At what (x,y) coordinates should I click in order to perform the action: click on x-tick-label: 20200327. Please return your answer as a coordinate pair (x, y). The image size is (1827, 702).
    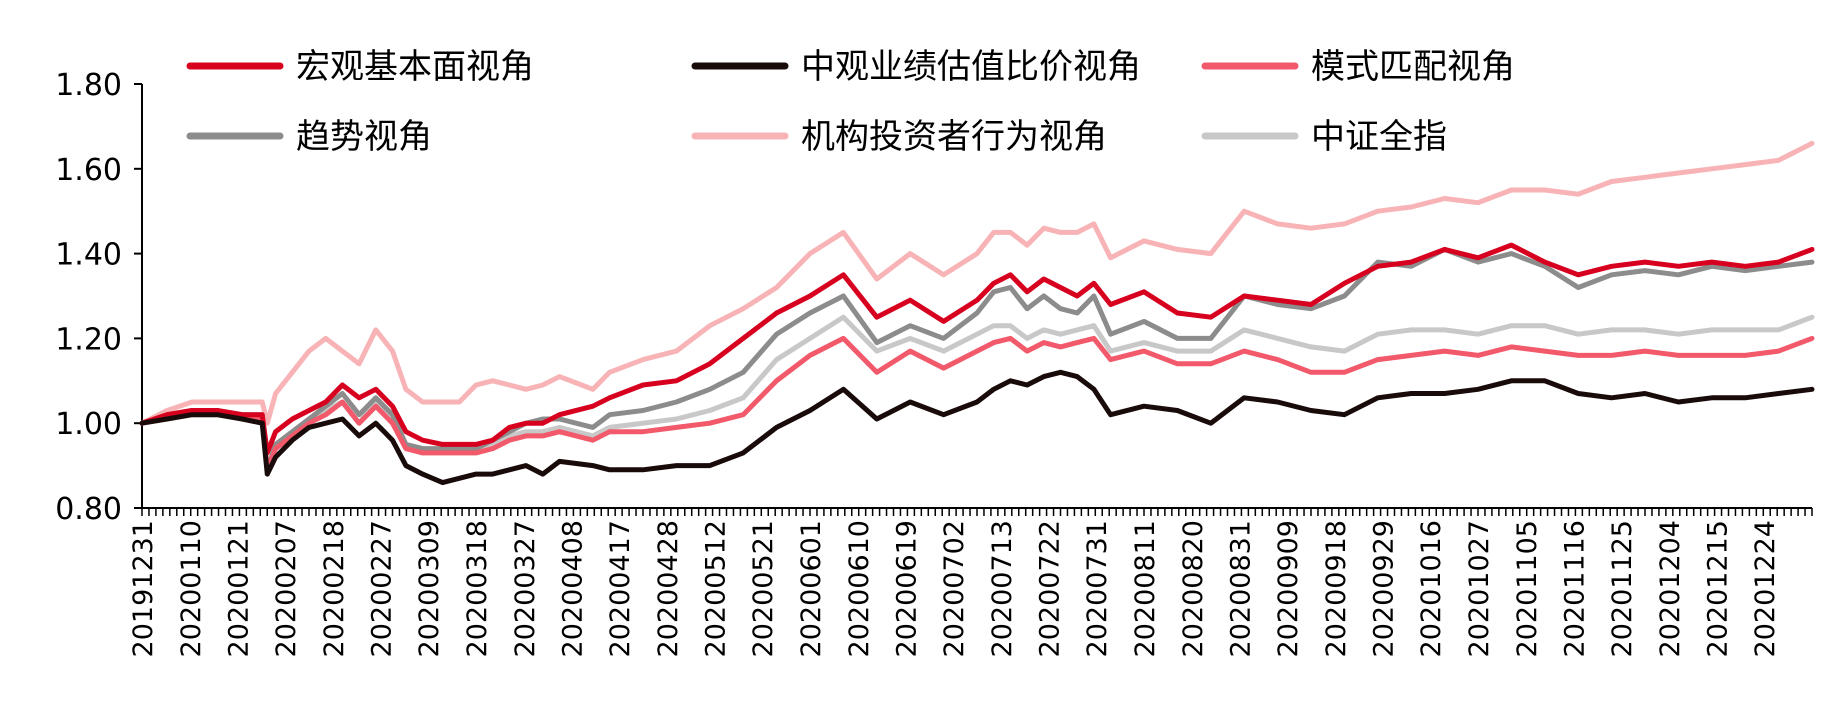
    Looking at the image, I should click on (525, 588).